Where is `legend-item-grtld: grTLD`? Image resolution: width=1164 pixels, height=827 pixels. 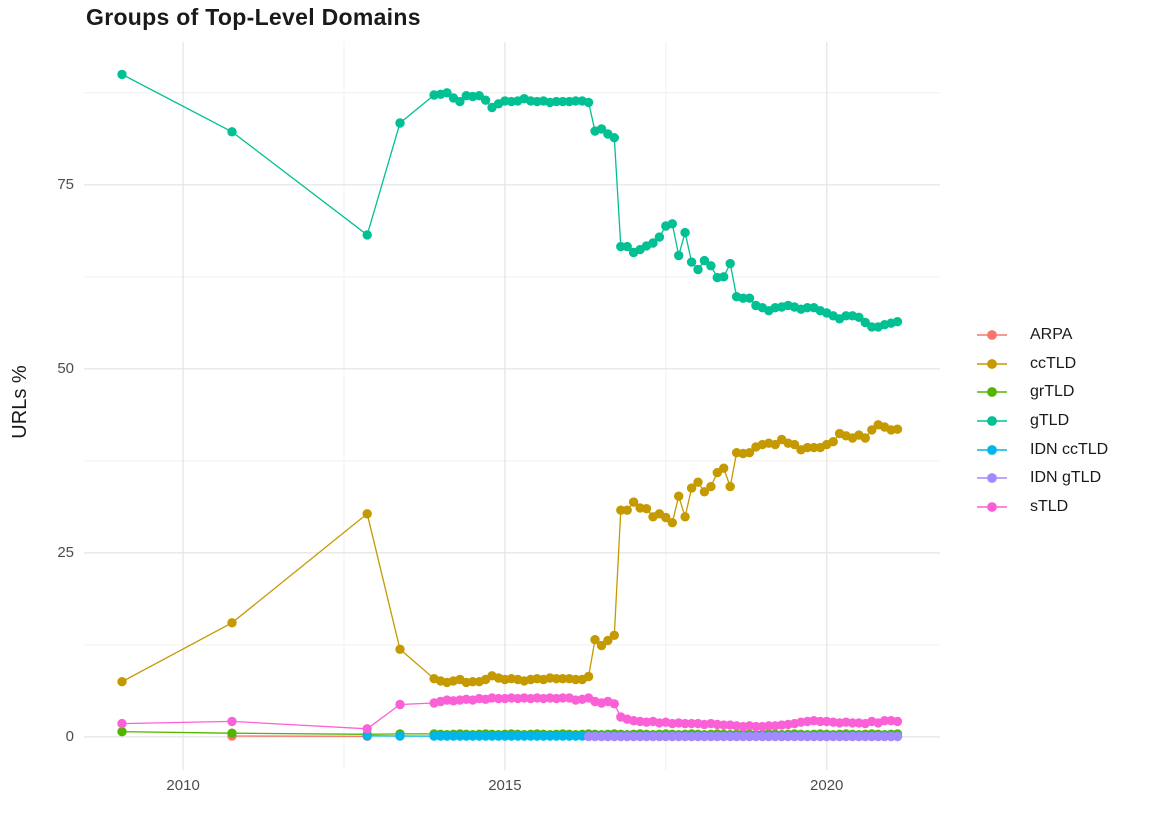 legend-item-grtld: grTLD is located at coordinates (1042, 392).